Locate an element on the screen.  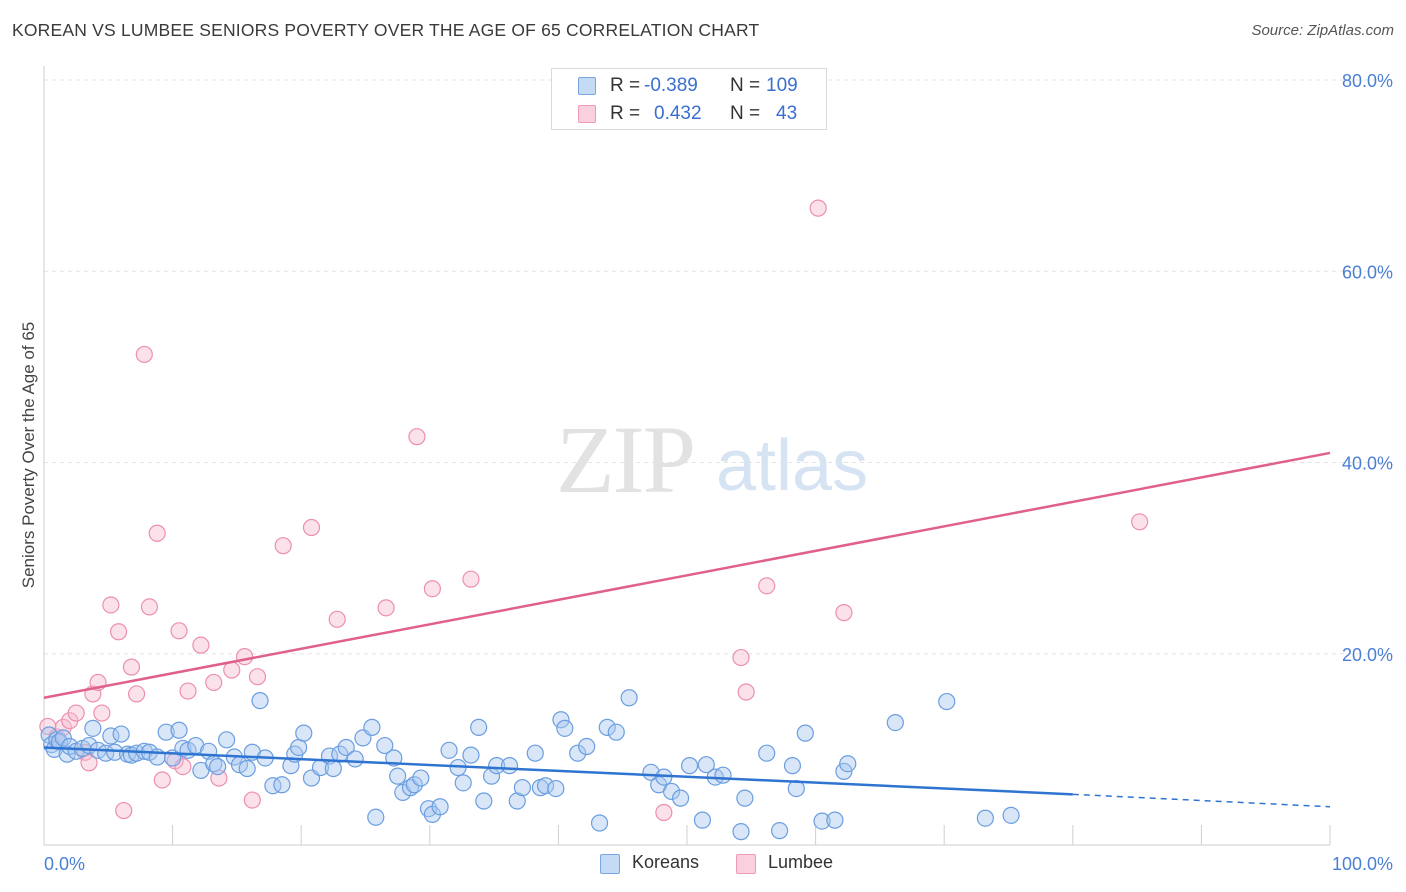
legend-r-label: R = is located at coordinates (625, 85).